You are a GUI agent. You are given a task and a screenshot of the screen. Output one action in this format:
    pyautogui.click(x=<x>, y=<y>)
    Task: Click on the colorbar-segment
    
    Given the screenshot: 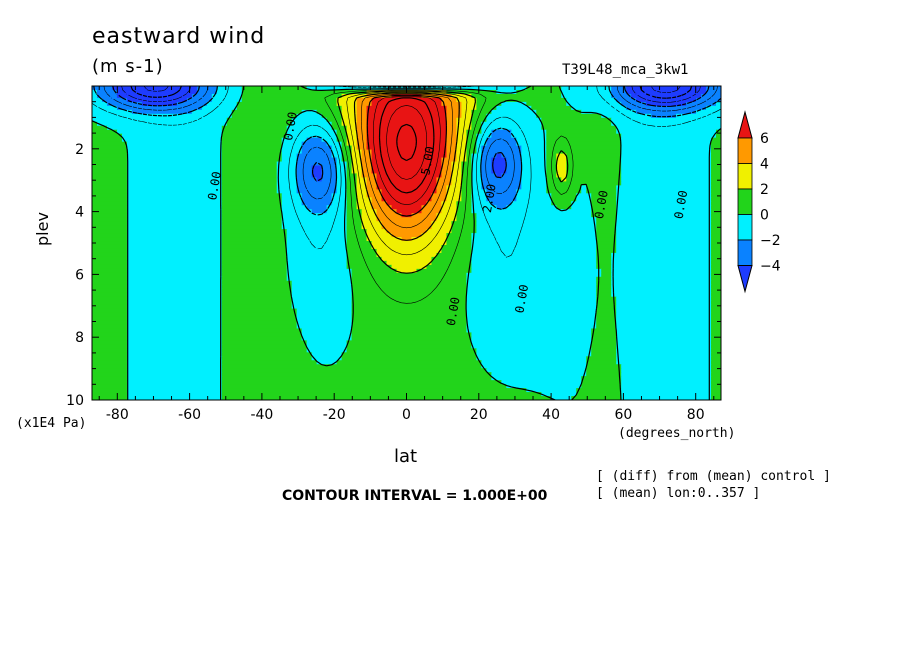 What is the action you would take?
    pyautogui.click(x=745, y=150)
    